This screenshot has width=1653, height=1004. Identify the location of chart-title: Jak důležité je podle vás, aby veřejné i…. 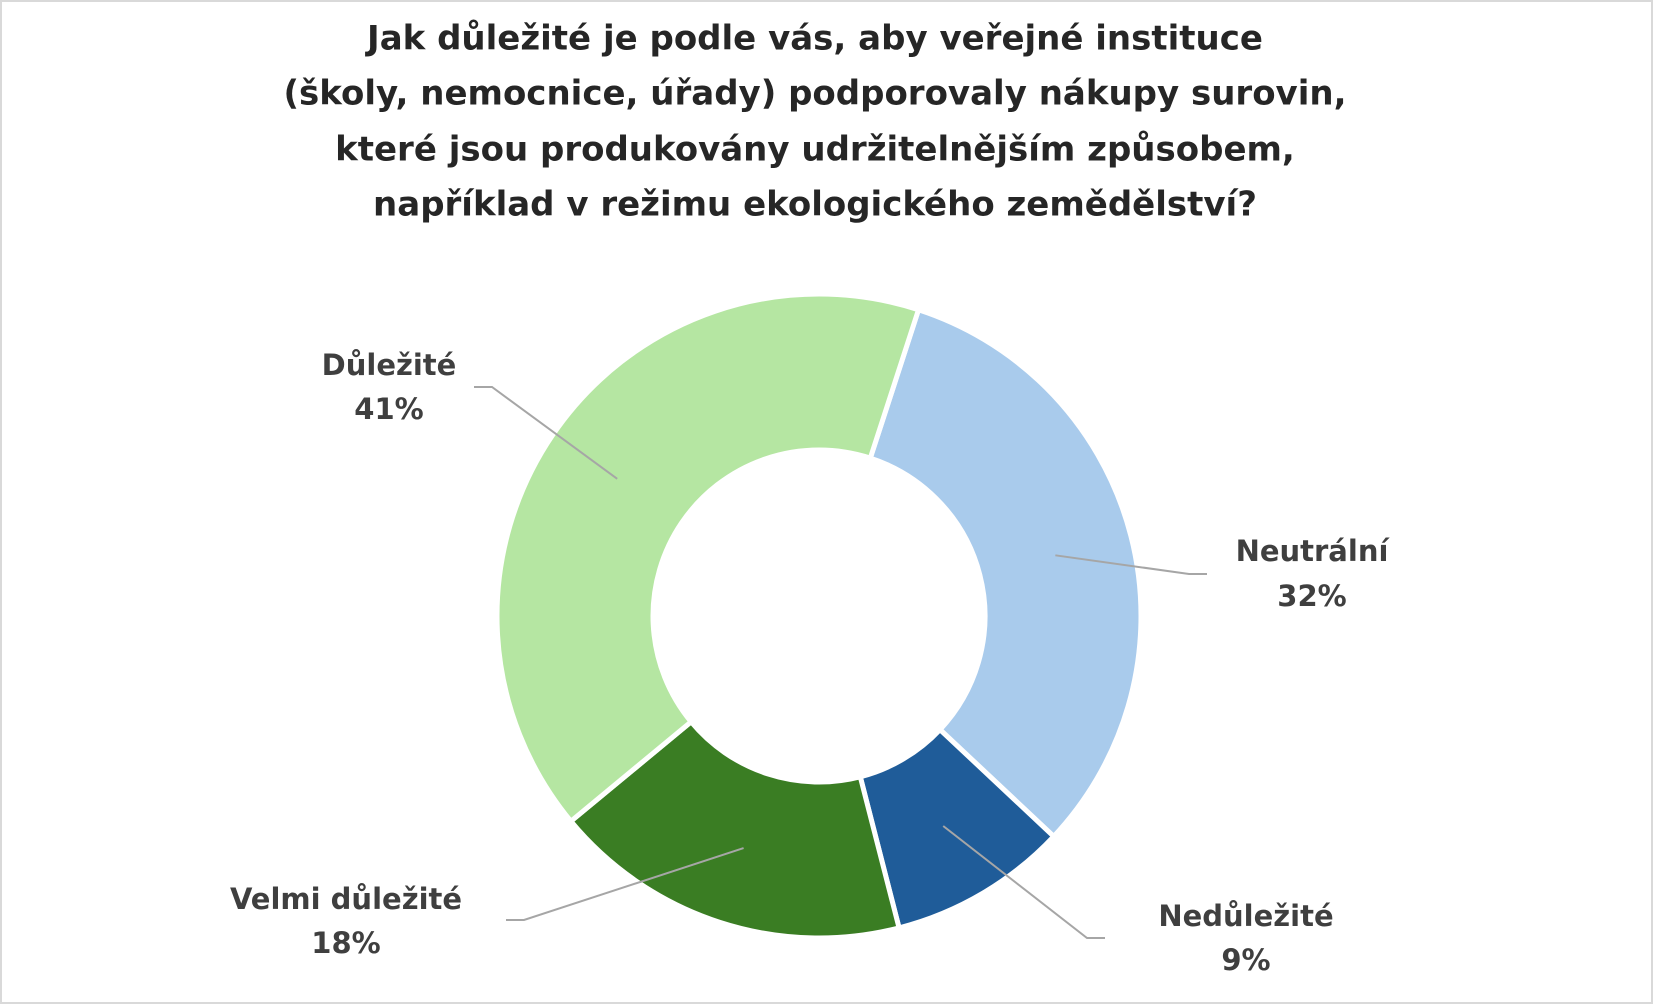
(814, 39).